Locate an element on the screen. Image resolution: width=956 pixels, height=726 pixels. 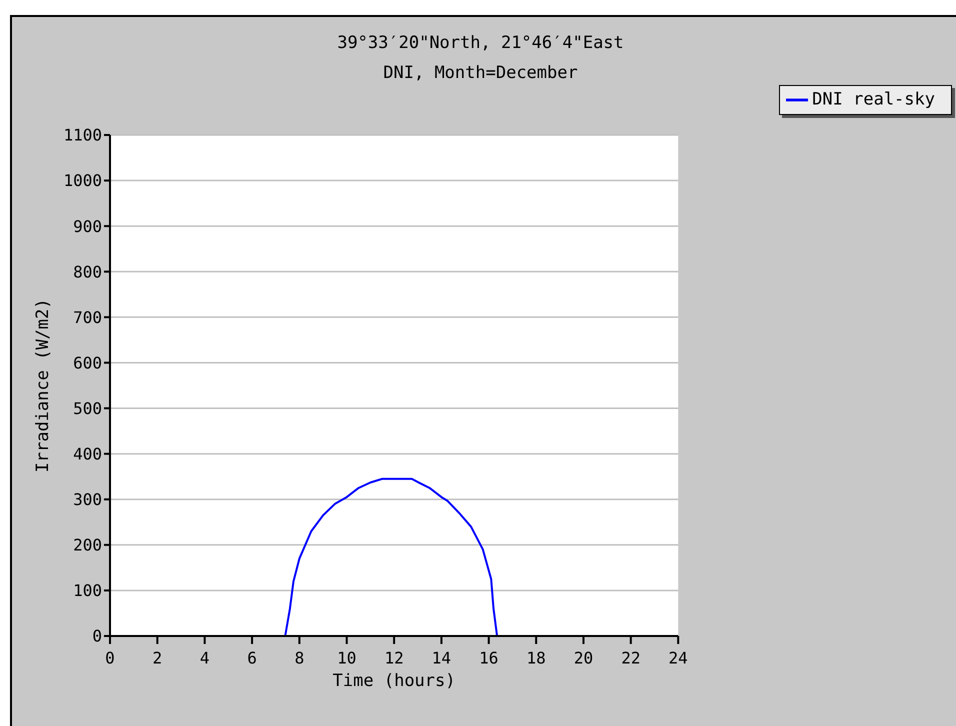
x-tick-label: 10 is located at coordinates (346, 658).